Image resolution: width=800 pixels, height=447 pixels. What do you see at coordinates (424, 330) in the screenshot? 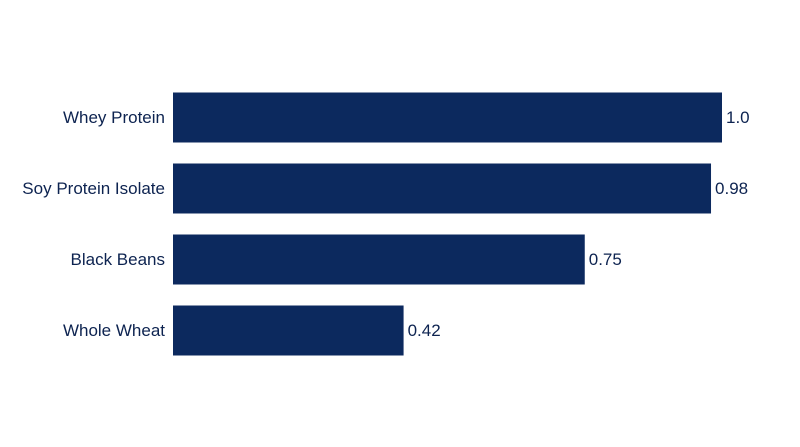
I see `value-label: 0.42` at bounding box center [424, 330].